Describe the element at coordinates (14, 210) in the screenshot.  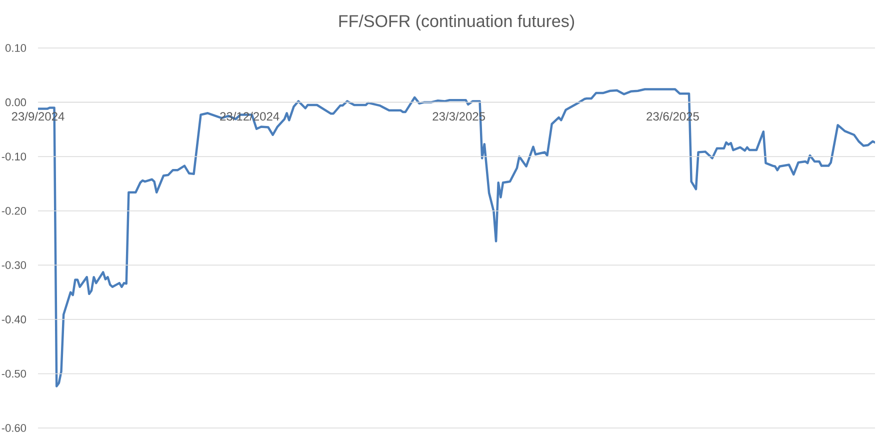
I see `y-tick-label: -0.20` at that location.